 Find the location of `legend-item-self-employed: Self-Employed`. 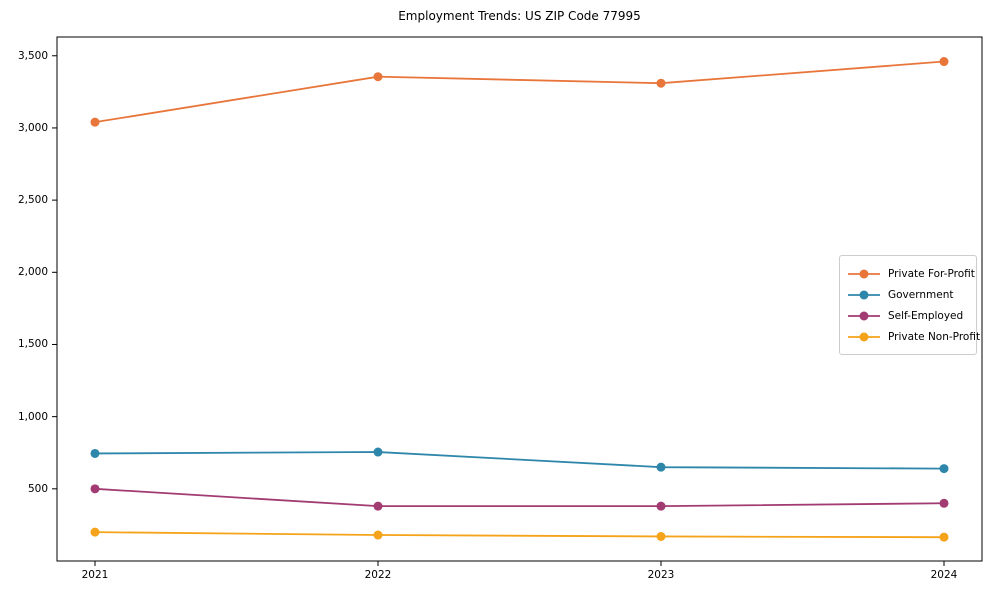

legend-item-self-employed: Self-Employed is located at coordinates (908, 315).